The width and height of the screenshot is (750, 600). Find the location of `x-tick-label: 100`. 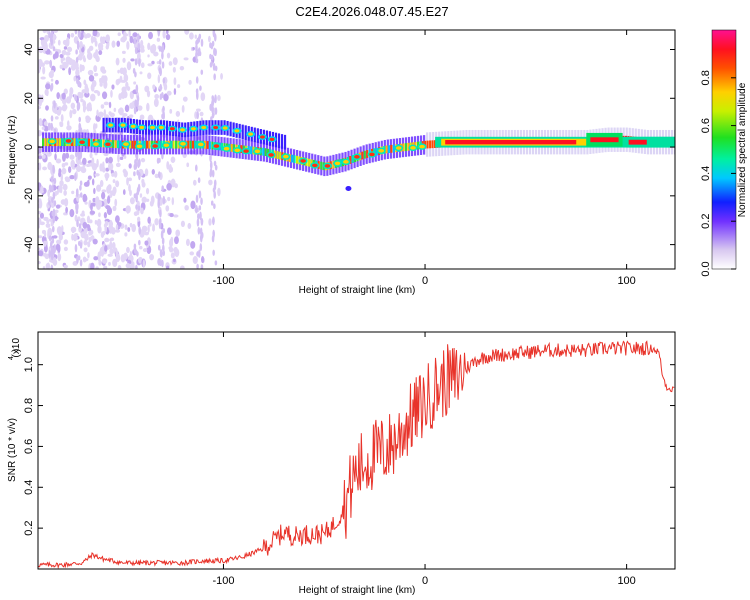

x-tick-label: 100 is located at coordinates (626, 281).